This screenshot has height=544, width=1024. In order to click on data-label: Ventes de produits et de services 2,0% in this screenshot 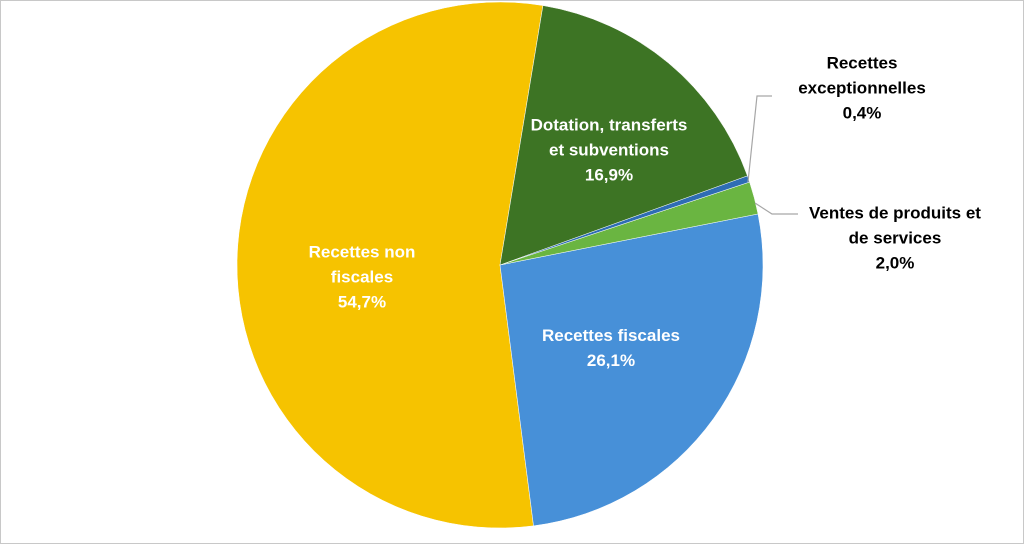, I will do `click(895, 238)`.